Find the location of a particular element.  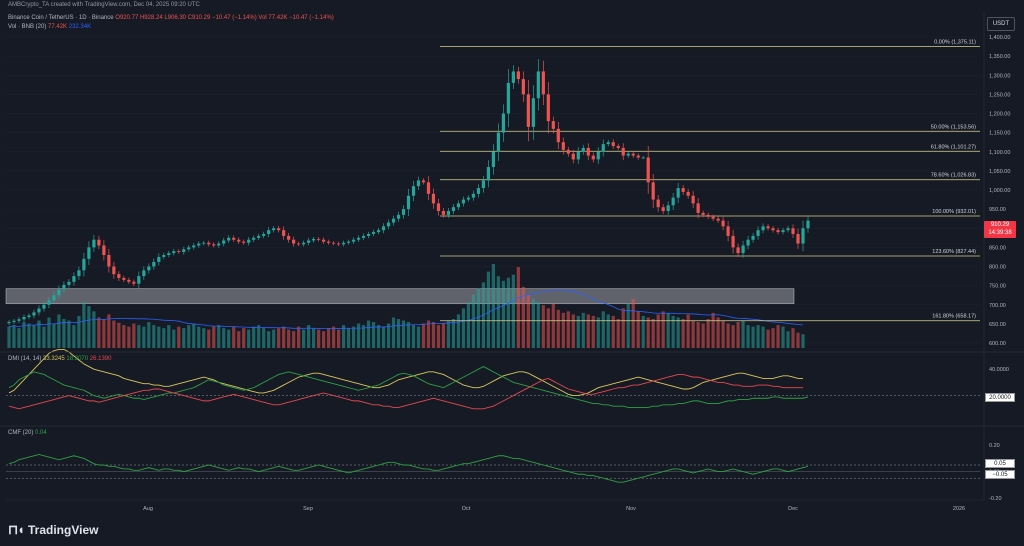

price-tick-label: 850.00 is located at coordinates (997, 248).